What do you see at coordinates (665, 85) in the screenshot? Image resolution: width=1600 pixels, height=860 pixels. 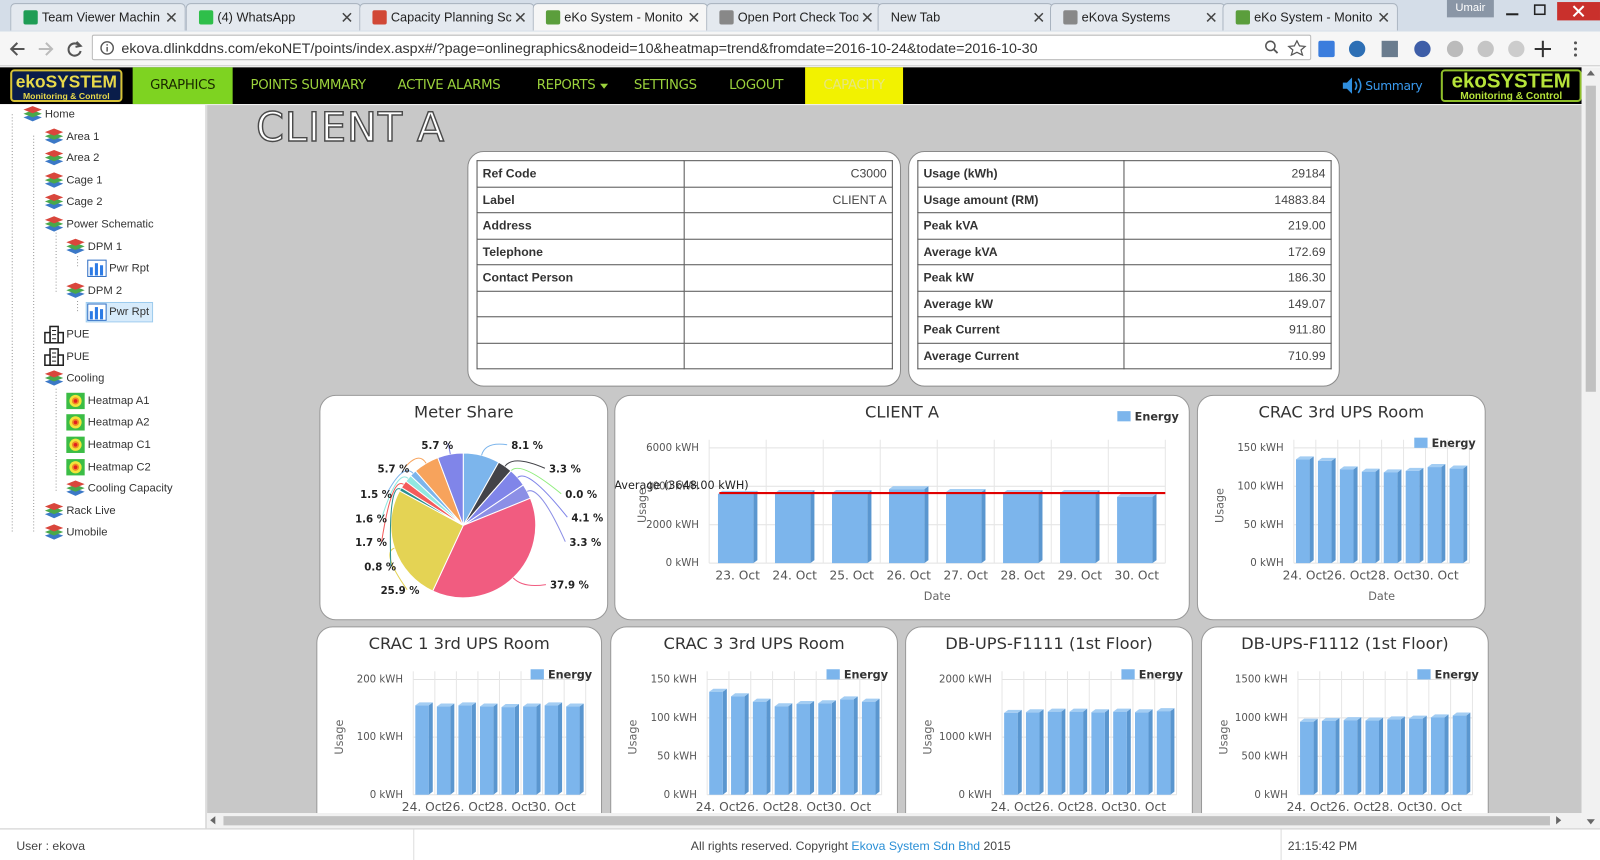 I see `nav-item: SETTINGS` at bounding box center [665, 85].